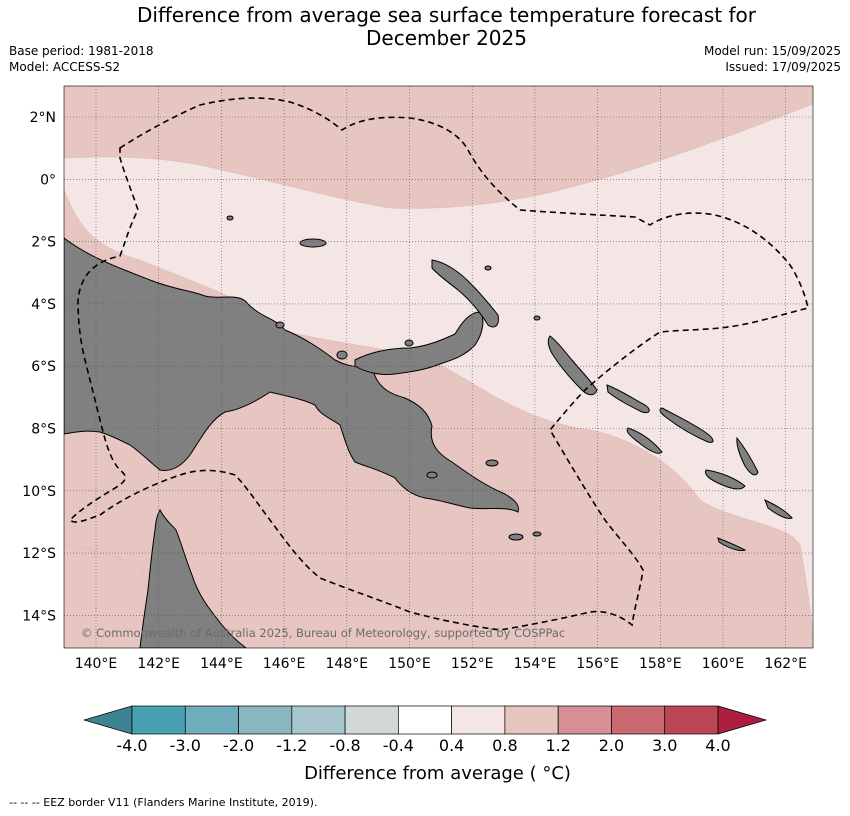  Describe the element at coordinates (419, 343) in the screenshot. I see `land-new-britain` at that location.